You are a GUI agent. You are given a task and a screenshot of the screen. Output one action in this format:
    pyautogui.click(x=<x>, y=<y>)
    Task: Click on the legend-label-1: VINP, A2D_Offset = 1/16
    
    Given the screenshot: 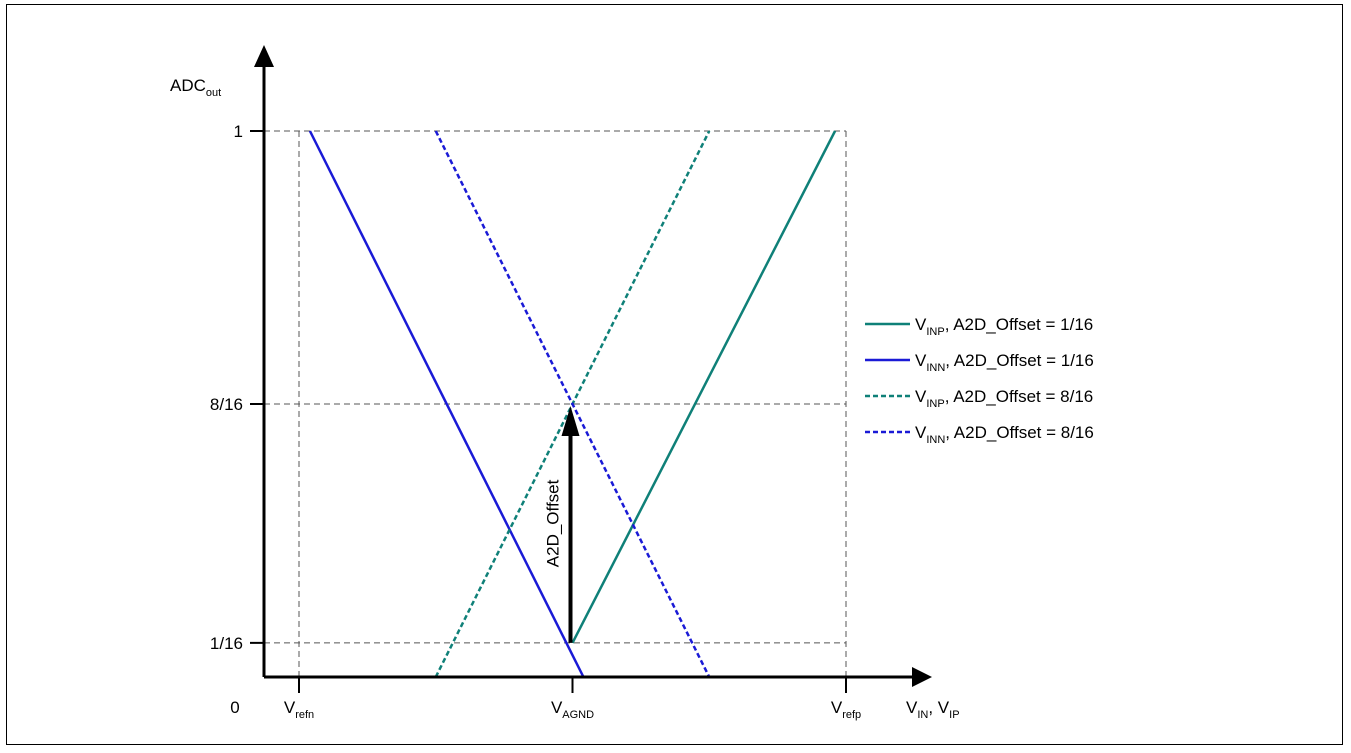 What is the action you would take?
    pyautogui.click(x=1004, y=326)
    